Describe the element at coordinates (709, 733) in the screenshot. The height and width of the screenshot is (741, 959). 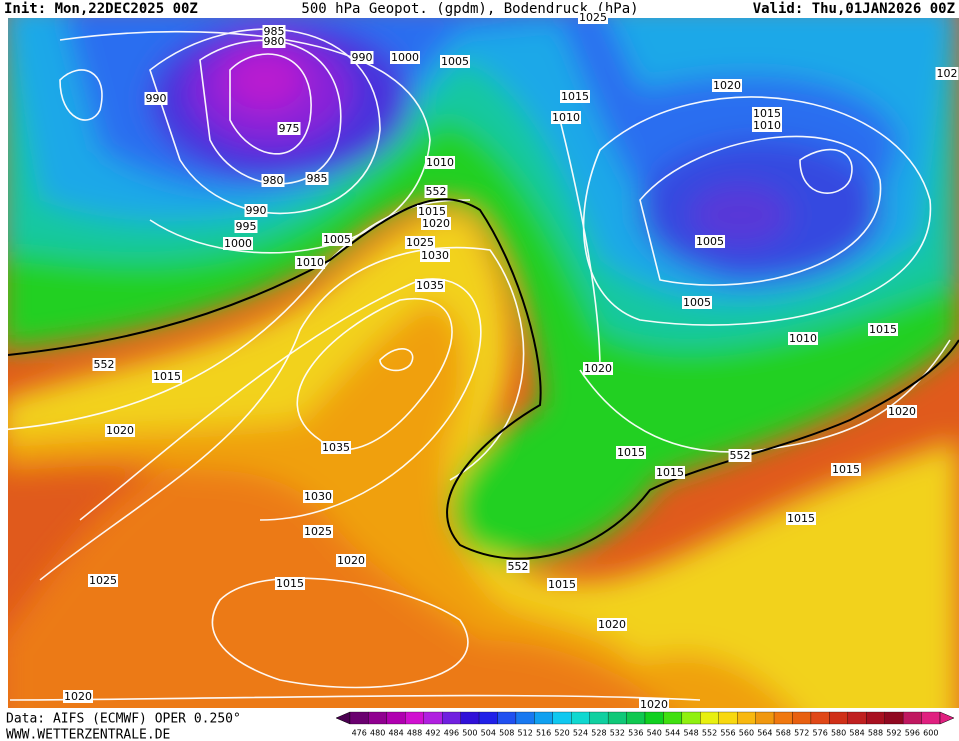
I see `colorbar-label: 552` at that location.